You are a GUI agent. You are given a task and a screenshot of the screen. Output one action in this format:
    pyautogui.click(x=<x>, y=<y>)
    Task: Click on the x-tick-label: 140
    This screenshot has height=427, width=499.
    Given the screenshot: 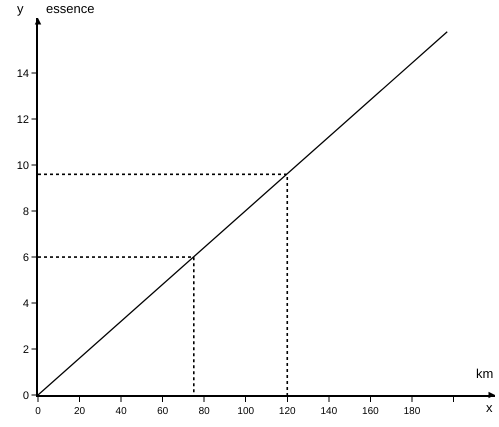 What is the action you would take?
    pyautogui.click(x=329, y=411)
    